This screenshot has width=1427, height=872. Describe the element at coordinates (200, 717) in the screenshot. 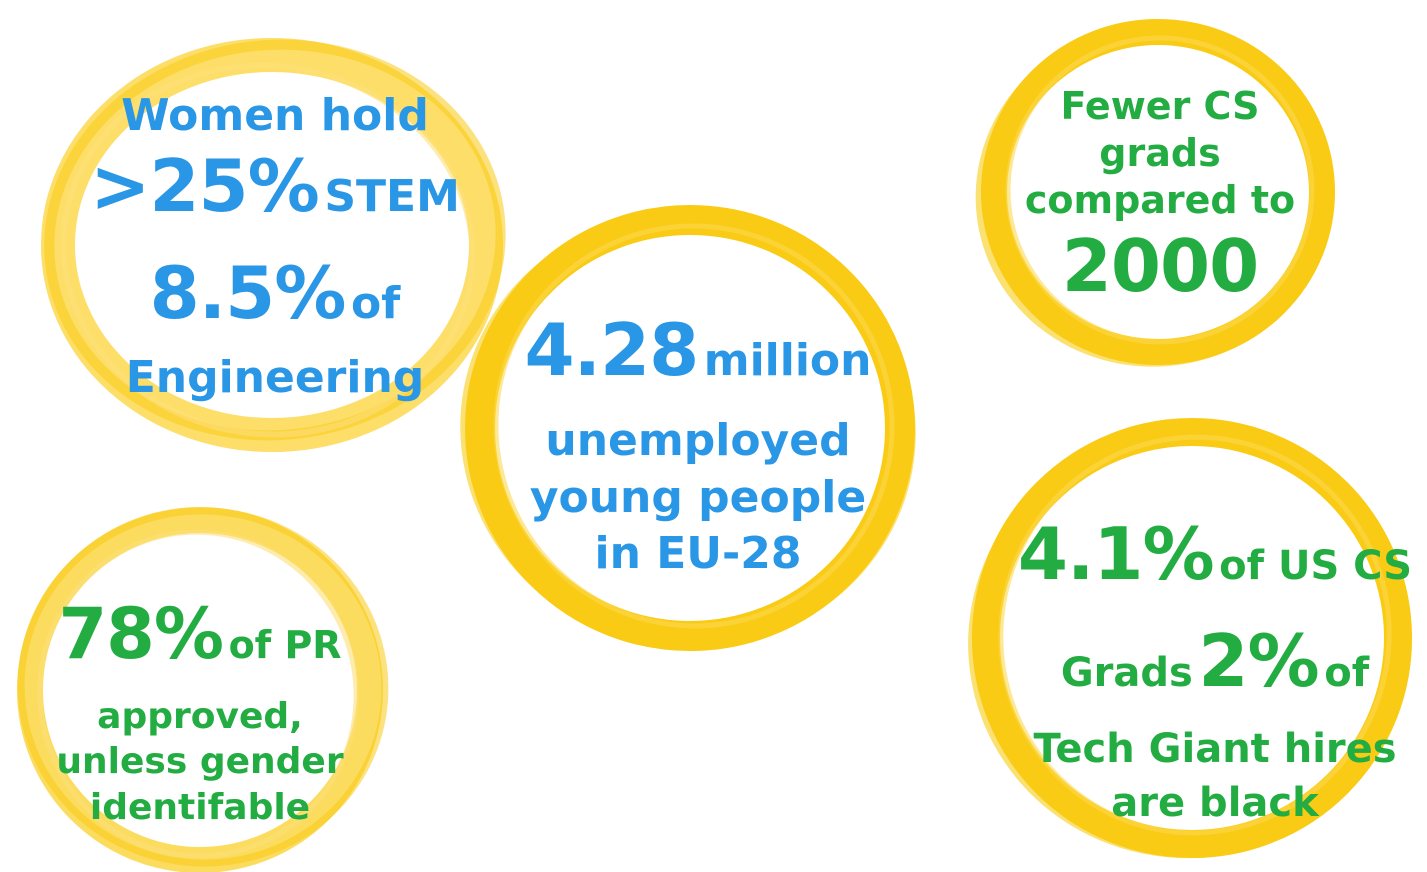

I see `pr-line-2: approved,` at that location.